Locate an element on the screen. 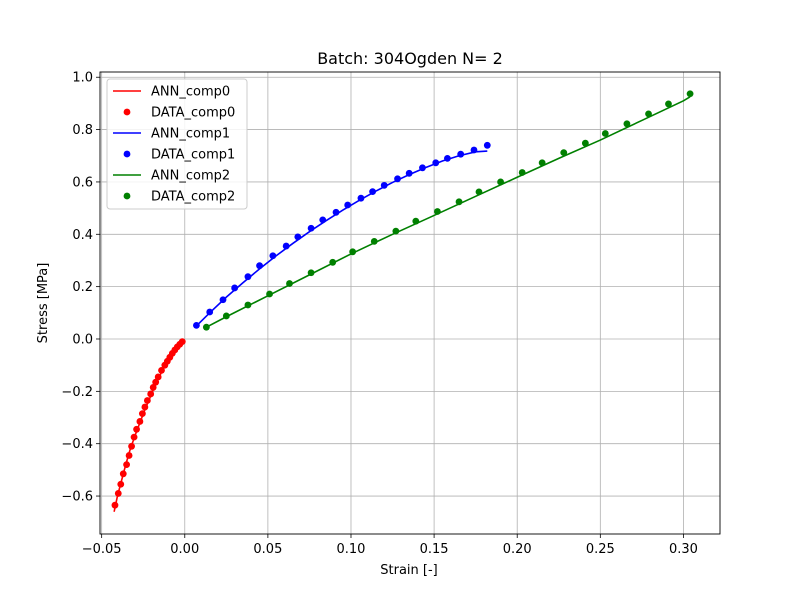 The image size is (800, 600). chart-title: Batch: 304Ogden N= 2 is located at coordinates (410, 58).